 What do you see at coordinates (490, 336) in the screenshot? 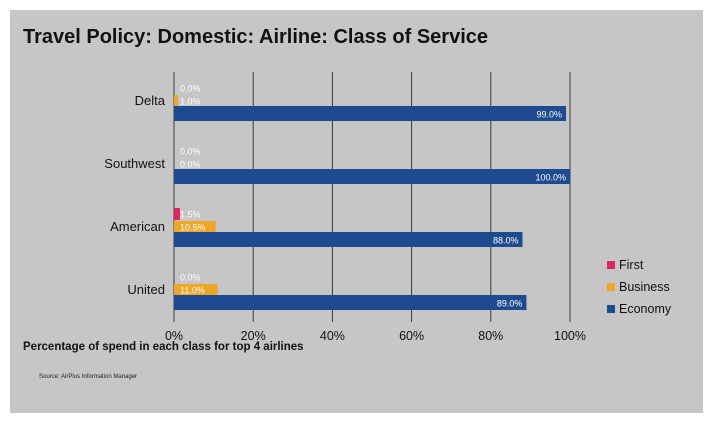
I see `x-tick-label: 80%` at bounding box center [490, 336].